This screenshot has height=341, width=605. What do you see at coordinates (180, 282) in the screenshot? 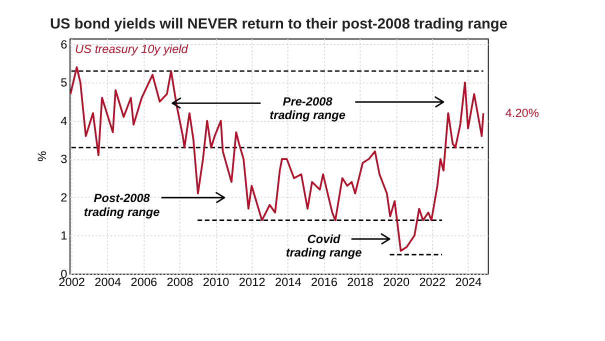
I see `x-tick-label: 2008` at bounding box center [180, 282].